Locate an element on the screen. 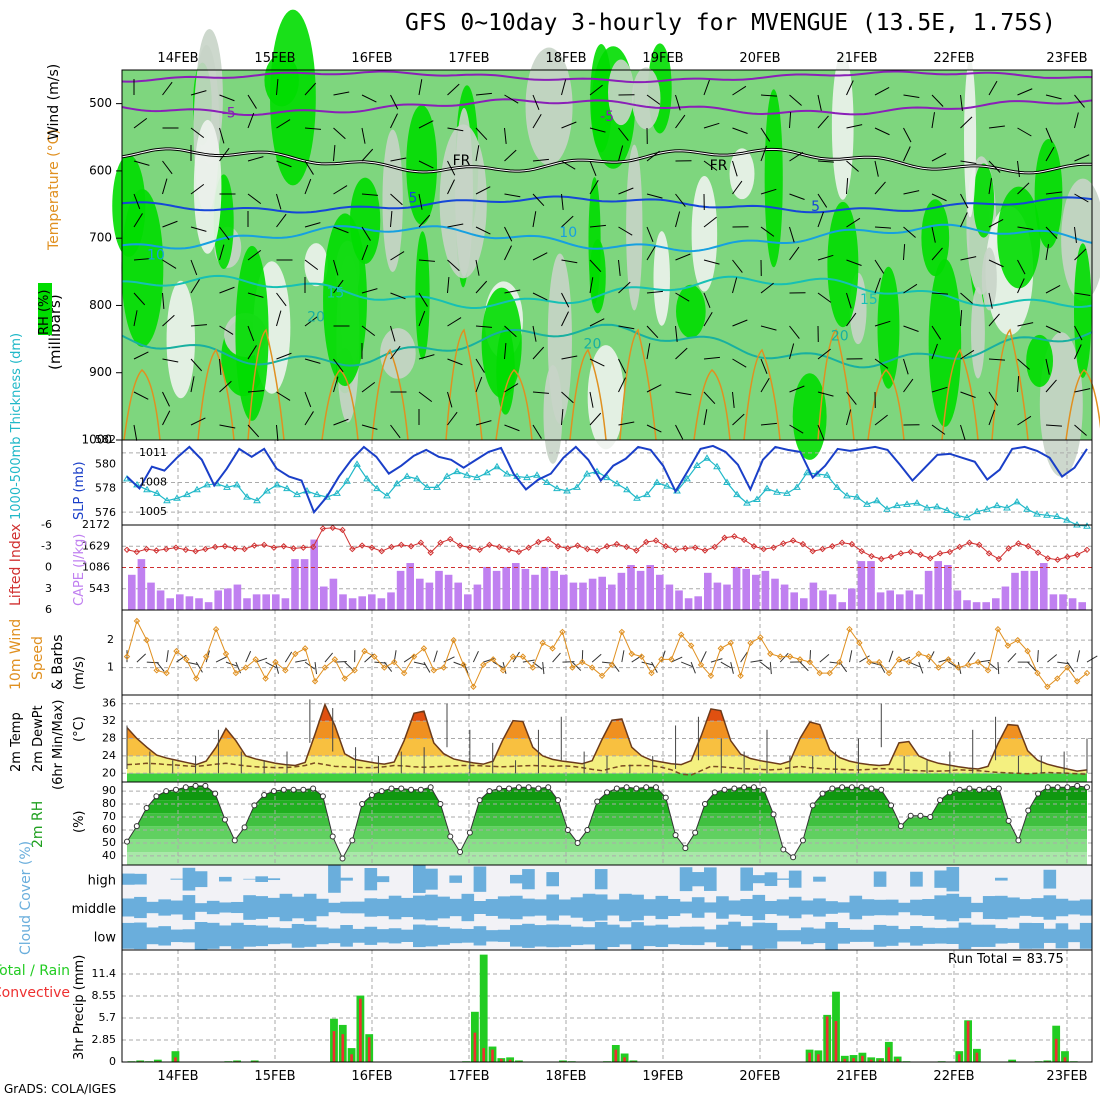  lifted-tick-label: 0 is located at coordinates (48, 567).